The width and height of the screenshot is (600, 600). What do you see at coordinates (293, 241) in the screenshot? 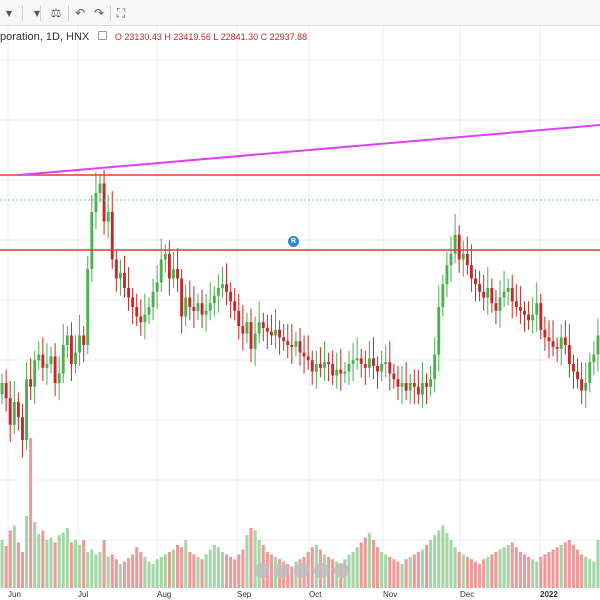
I see `signal-marker: R` at bounding box center [293, 241].